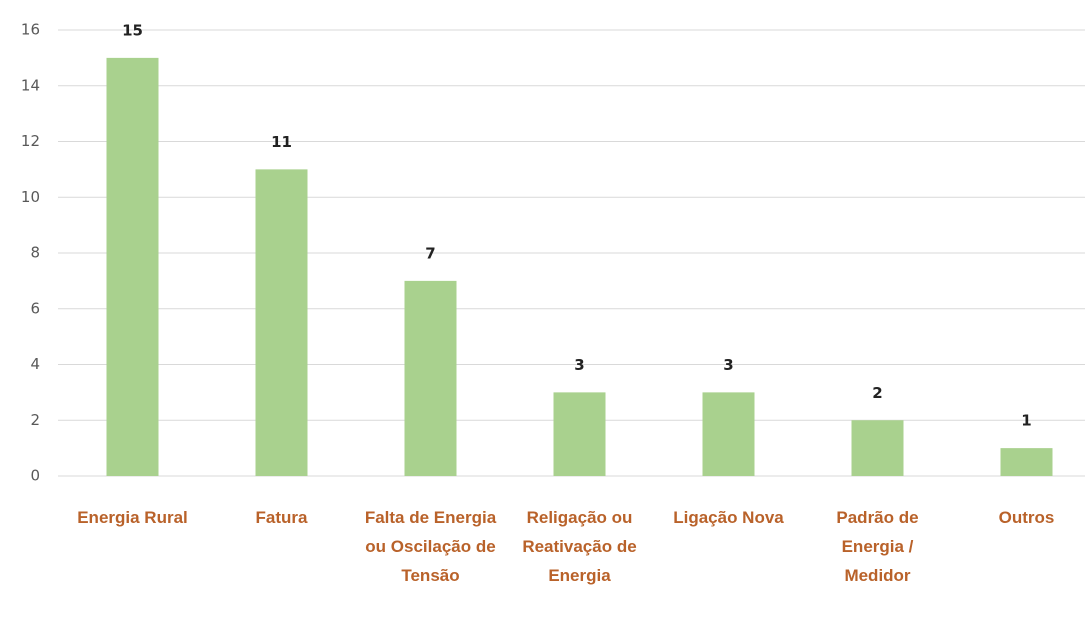 The height and width of the screenshot is (635, 1091). Describe the element at coordinates (430, 253) in the screenshot. I see `value-label: 7` at that location.